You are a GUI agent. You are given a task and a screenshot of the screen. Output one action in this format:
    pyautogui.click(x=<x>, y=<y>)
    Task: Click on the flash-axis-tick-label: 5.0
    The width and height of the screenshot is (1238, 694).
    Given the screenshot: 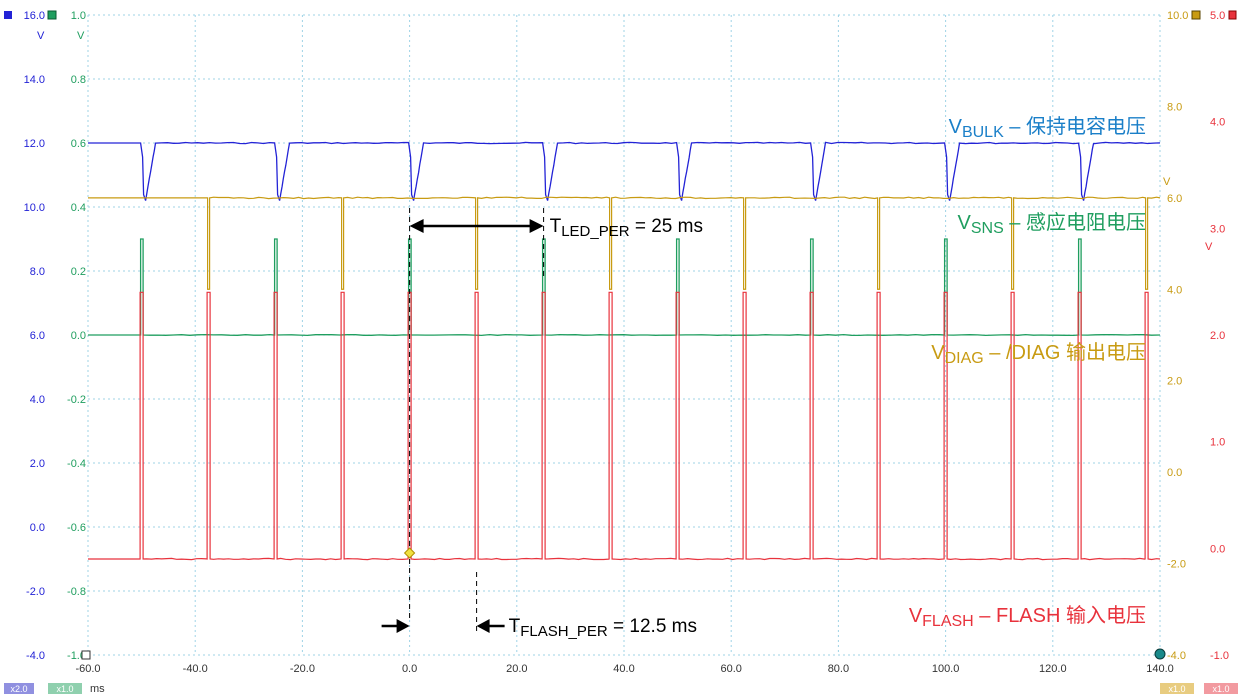 What is the action you would take?
    pyautogui.click(x=1217, y=16)
    